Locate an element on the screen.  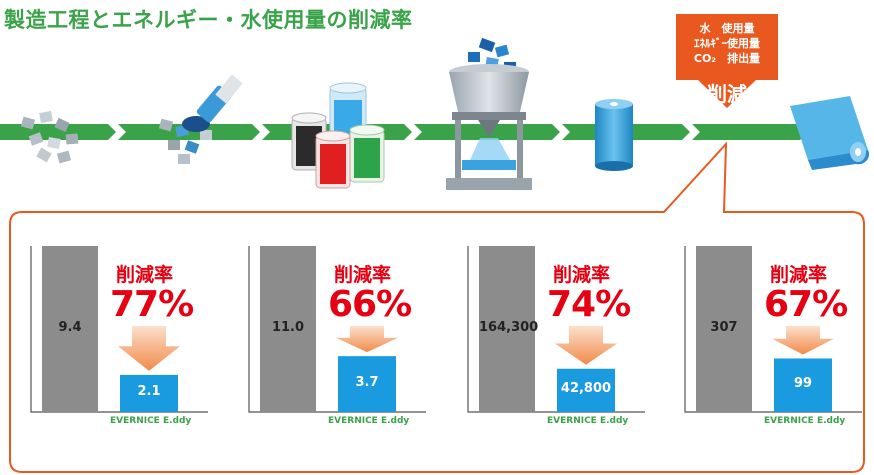
before-value: 11.0 is located at coordinates (288, 327).